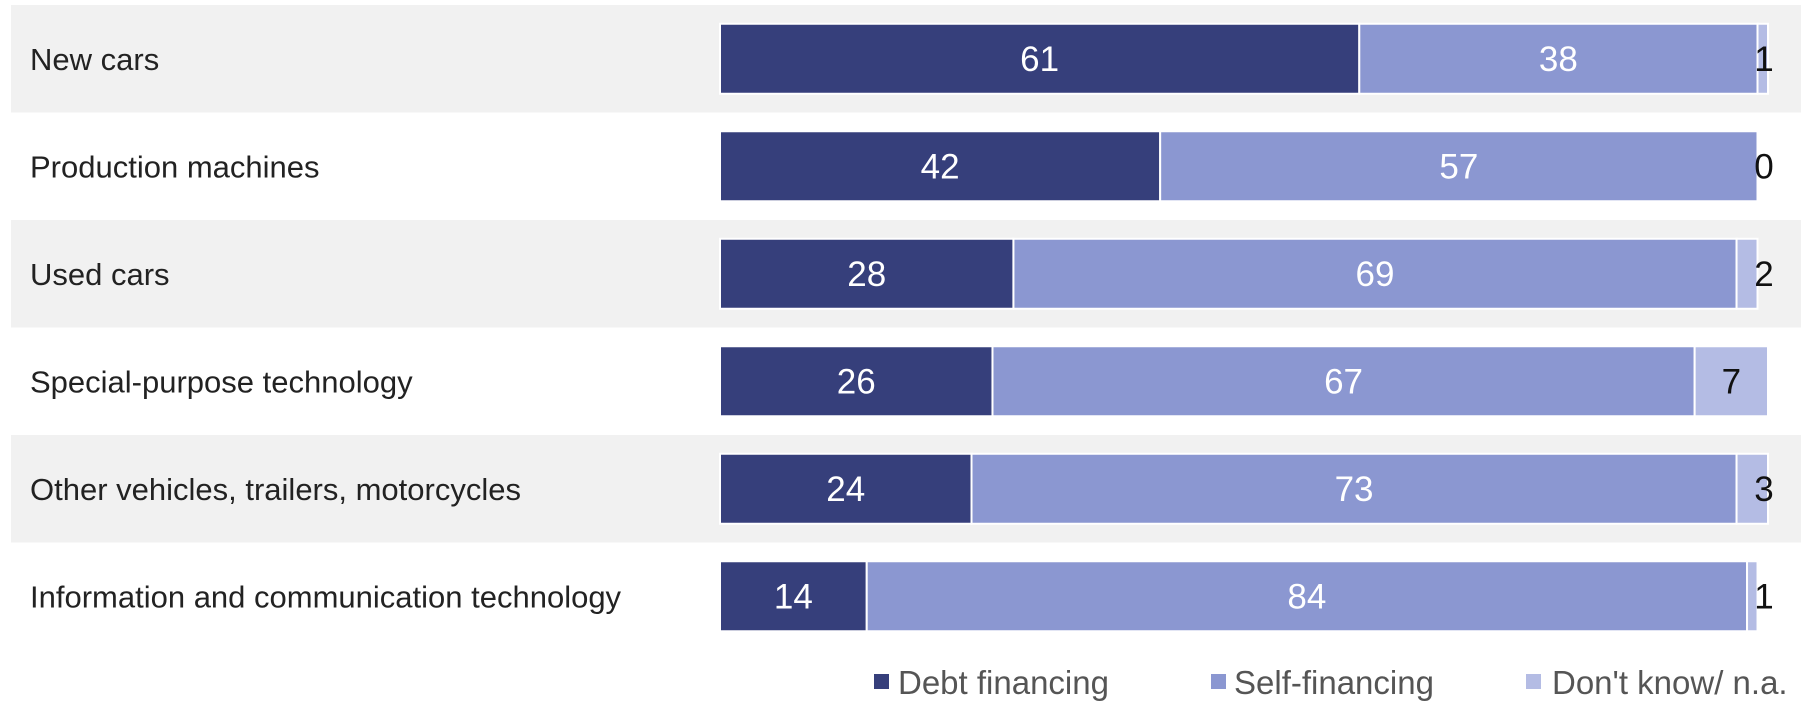 Image resolution: width=1801 pixels, height=710 pixels. What do you see at coordinates (1763, 274) in the screenshot?
I see `data-label: 2` at bounding box center [1763, 274].